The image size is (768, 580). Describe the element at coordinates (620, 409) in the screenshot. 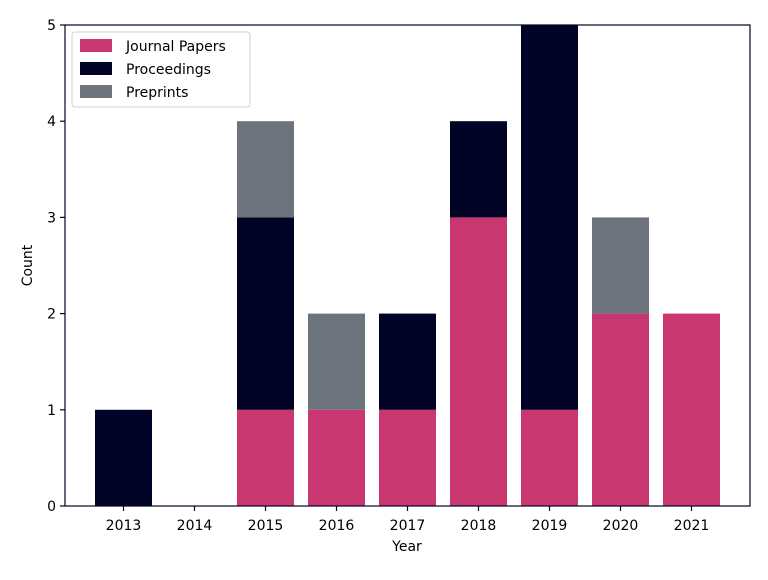

I see `bar-2020-journal-papers` at that location.